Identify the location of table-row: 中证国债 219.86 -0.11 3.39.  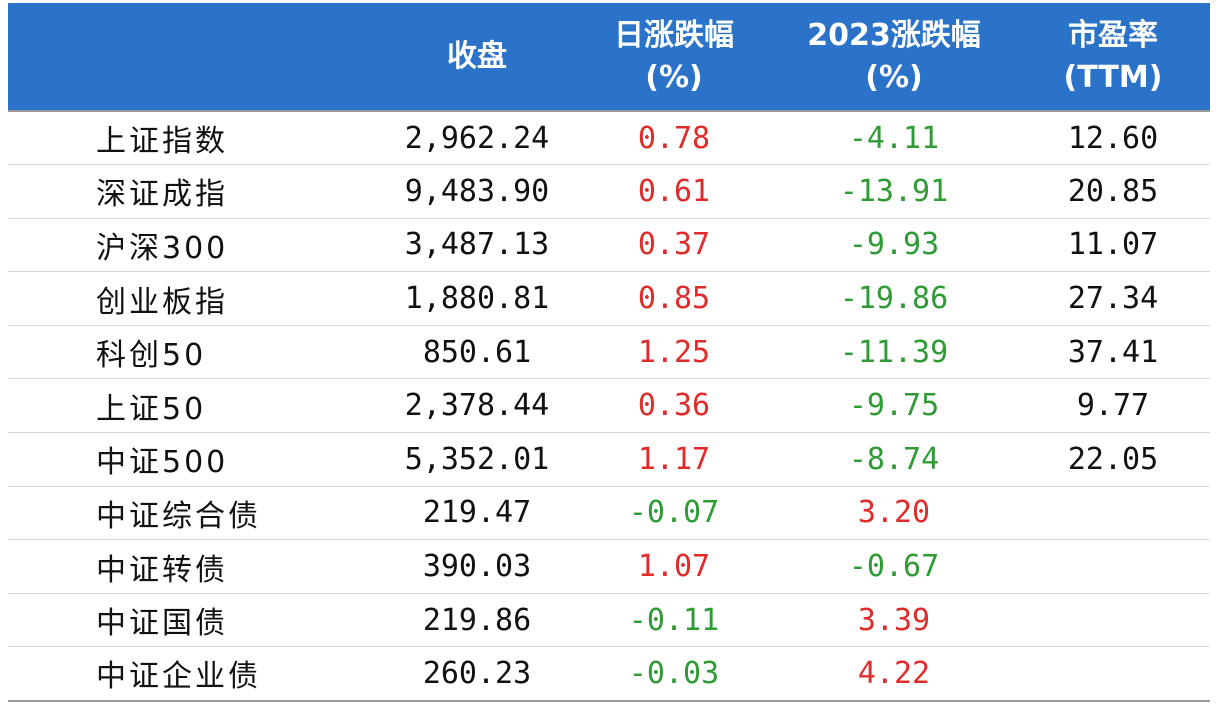
(609, 620).